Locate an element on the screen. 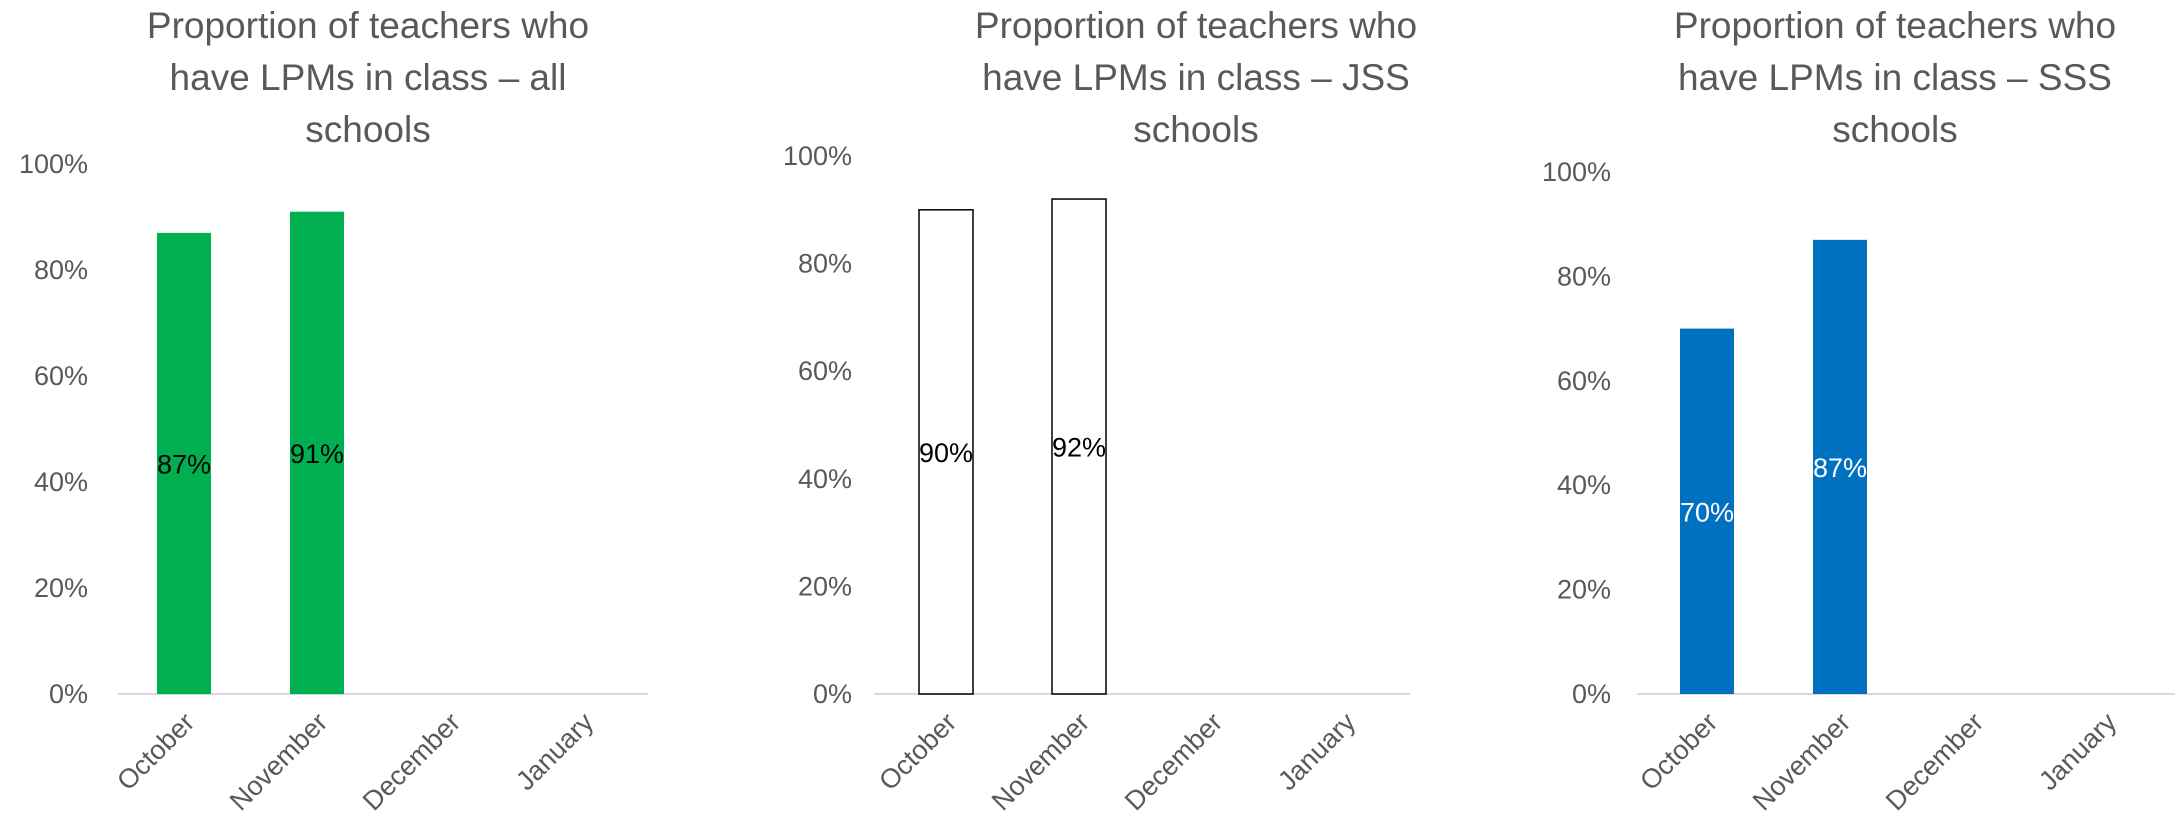 This screenshot has height=832, width=2177. data-label: 70% is located at coordinates (1707, 512).